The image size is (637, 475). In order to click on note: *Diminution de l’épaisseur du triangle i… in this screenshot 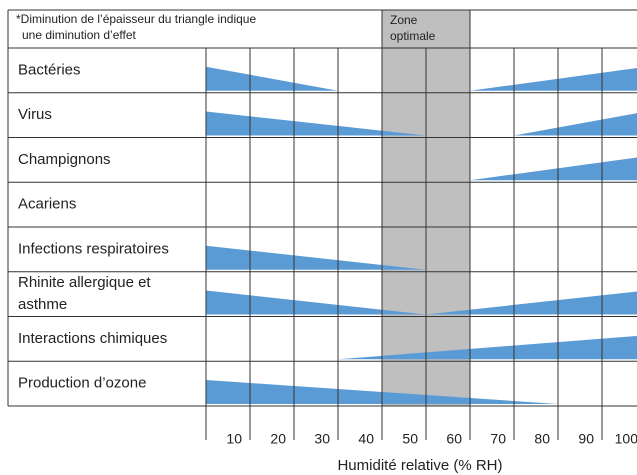, I will do `click(136, 19)`.